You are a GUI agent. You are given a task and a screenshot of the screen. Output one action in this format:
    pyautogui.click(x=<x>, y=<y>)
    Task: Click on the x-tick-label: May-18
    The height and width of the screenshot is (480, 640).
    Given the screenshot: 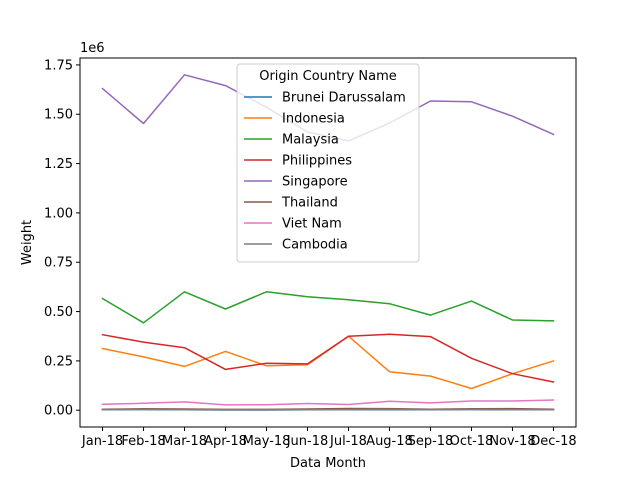 What is the action you would take?
    pyautogui.click(x=267, y=441)
    